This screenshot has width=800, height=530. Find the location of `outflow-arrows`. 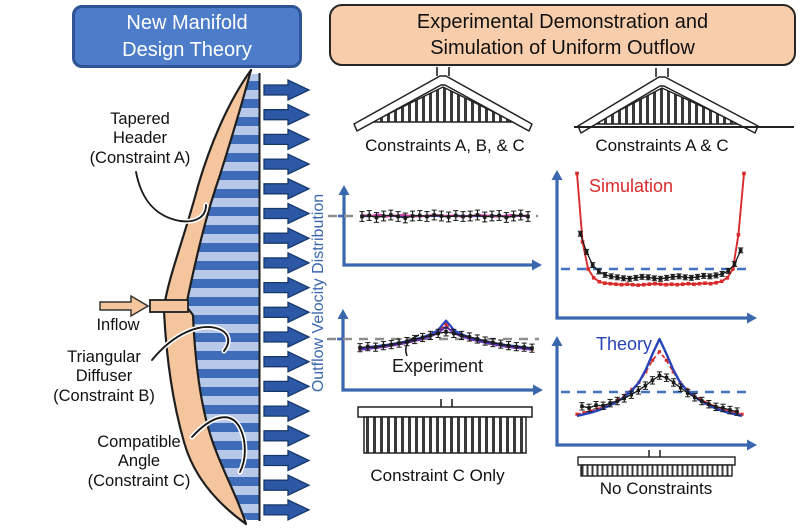

outflow-arrows is located at coordinates (287, 299).